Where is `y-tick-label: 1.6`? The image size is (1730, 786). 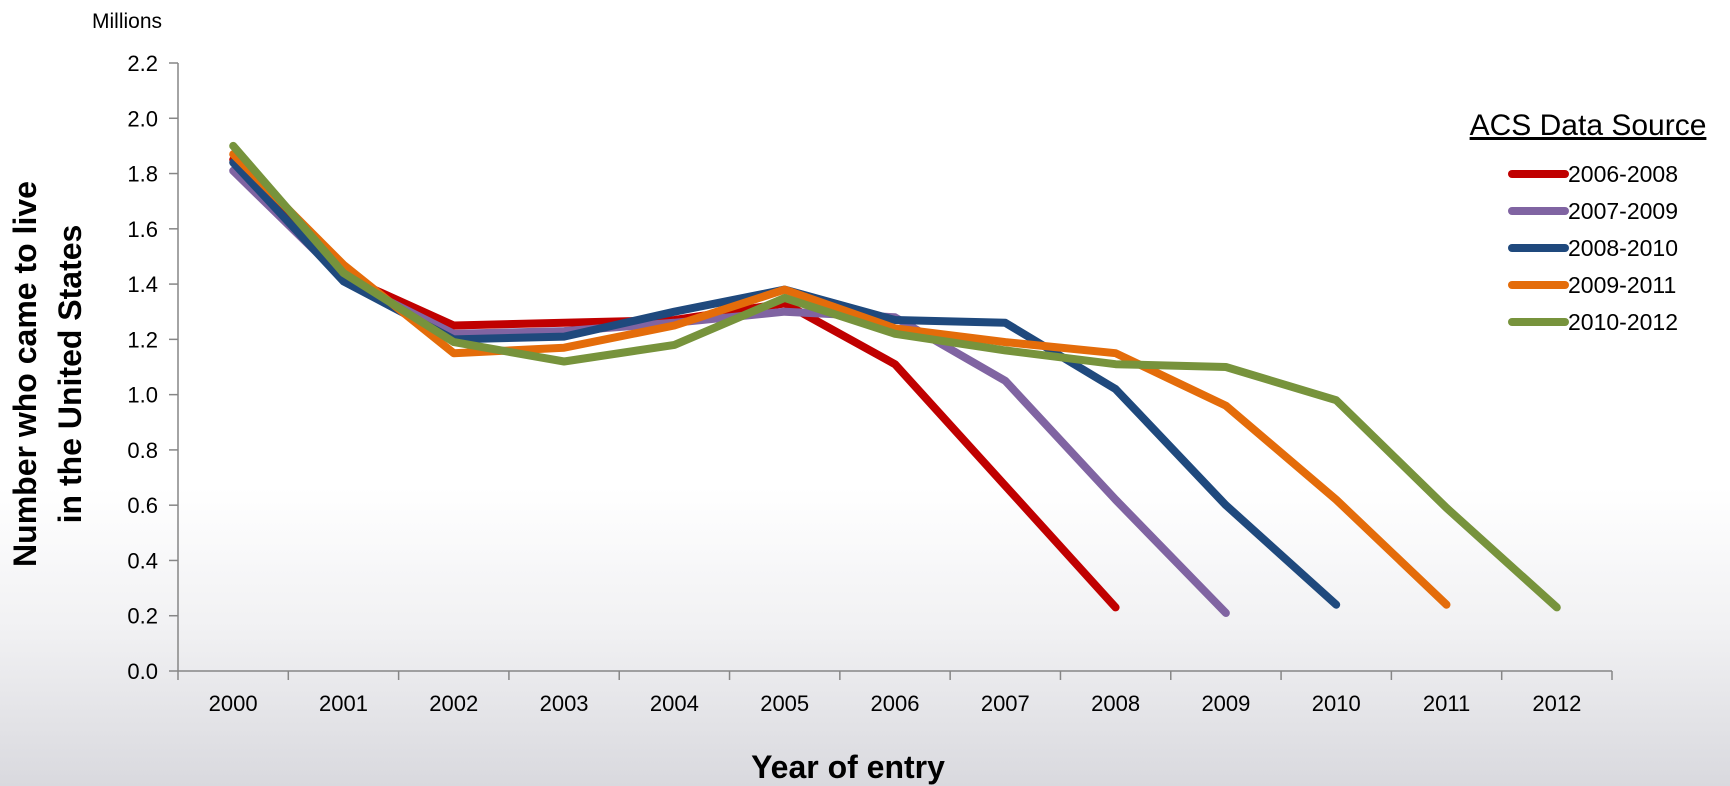 y-tick-label: 1.6 is located at coordinates (142, 229).